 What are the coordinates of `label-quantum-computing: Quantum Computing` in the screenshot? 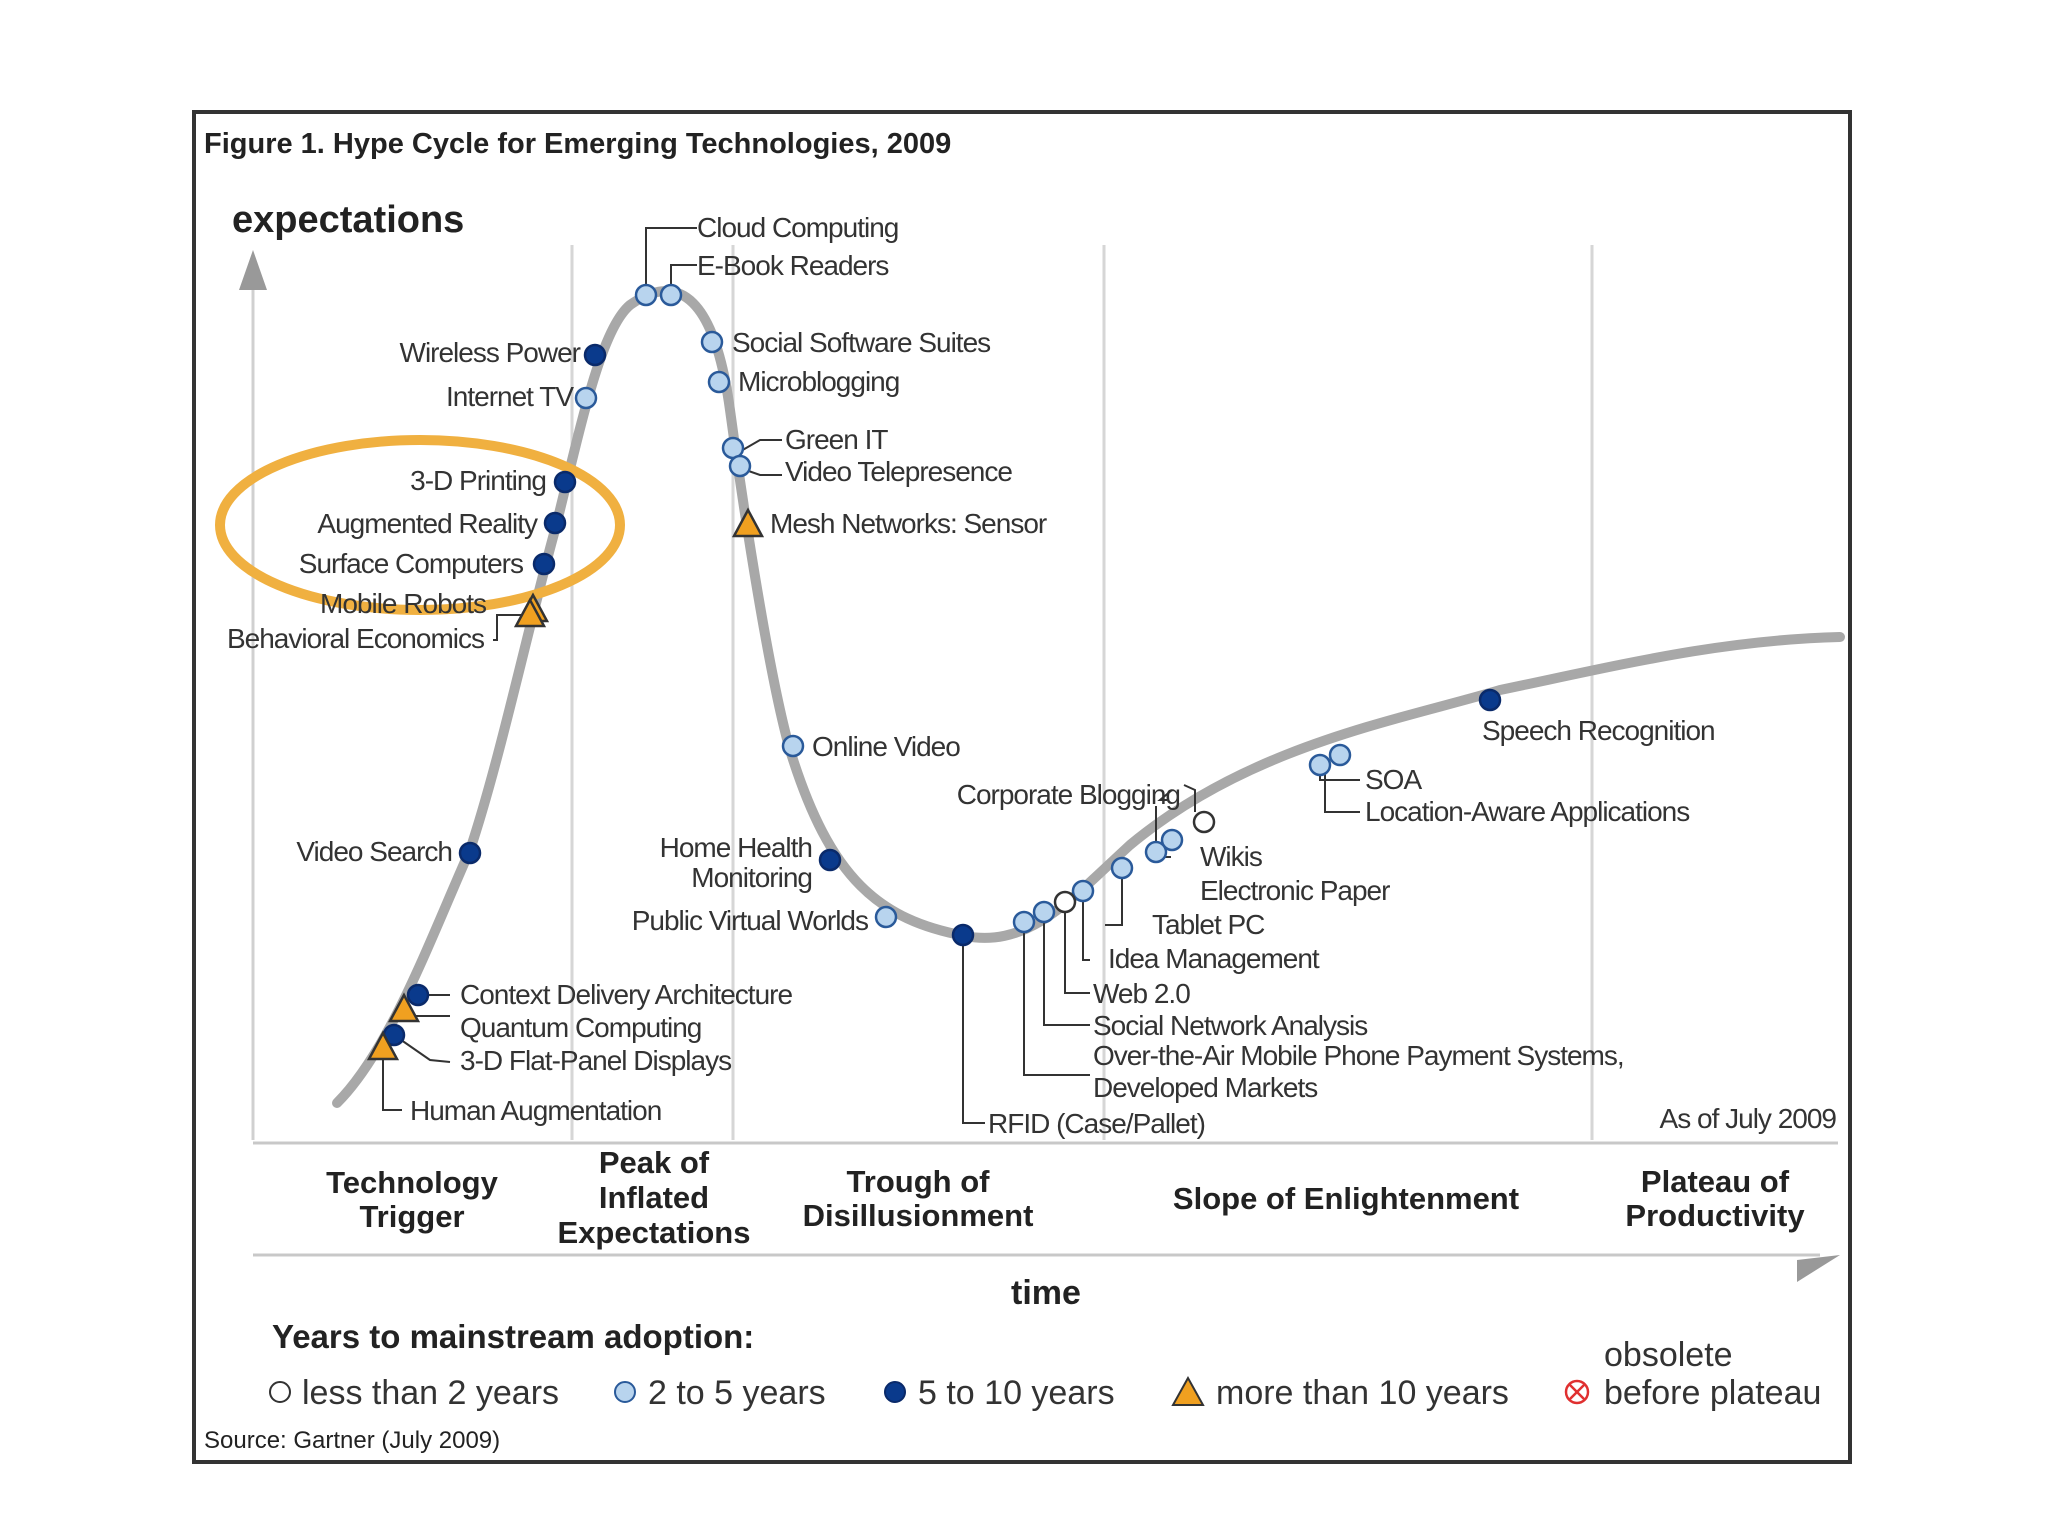 It's located at (580, 1027).